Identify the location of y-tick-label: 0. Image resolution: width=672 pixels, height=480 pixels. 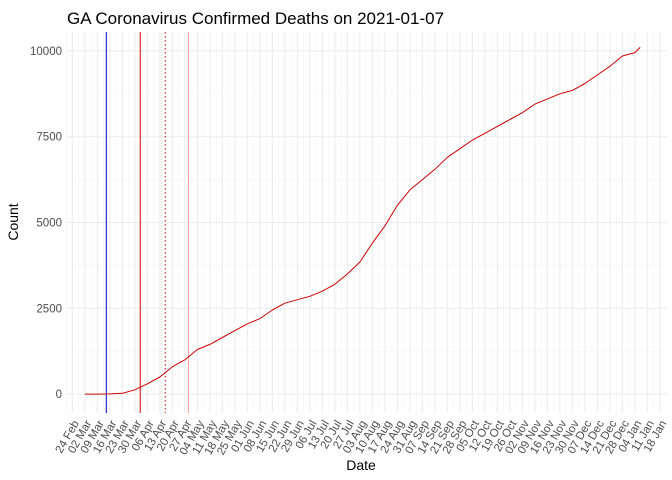
(59, 395).